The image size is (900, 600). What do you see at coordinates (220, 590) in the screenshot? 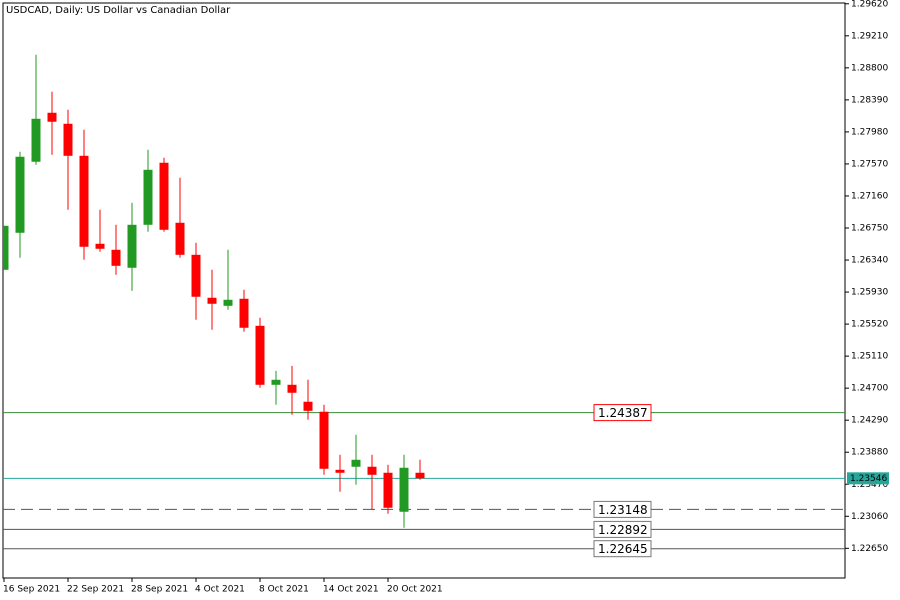
I see `x-tick-label: 4 Oct 2021` at bounding box center [220, 590].